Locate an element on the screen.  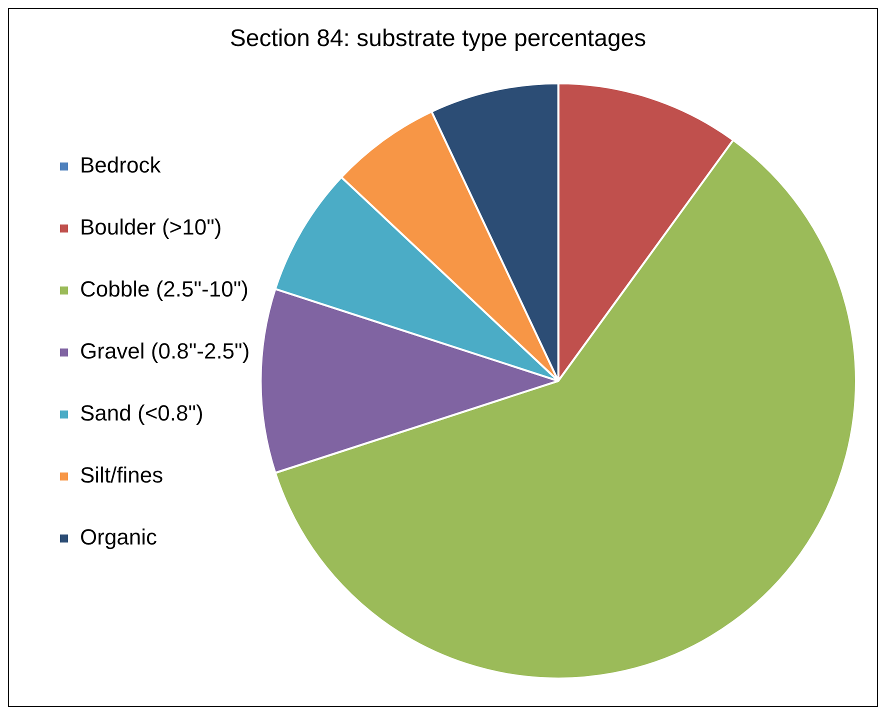
legend-label: Silt/fines is located at coordinates (122, 475).